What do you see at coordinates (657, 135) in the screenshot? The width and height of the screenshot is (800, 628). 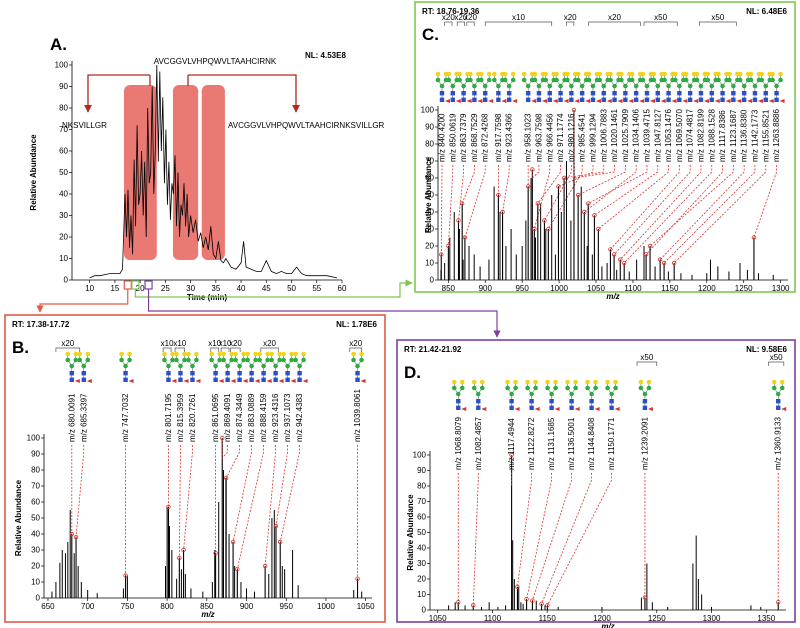 I see `mz-label: m/z 1047.8127` at bounding box center [657, 135].